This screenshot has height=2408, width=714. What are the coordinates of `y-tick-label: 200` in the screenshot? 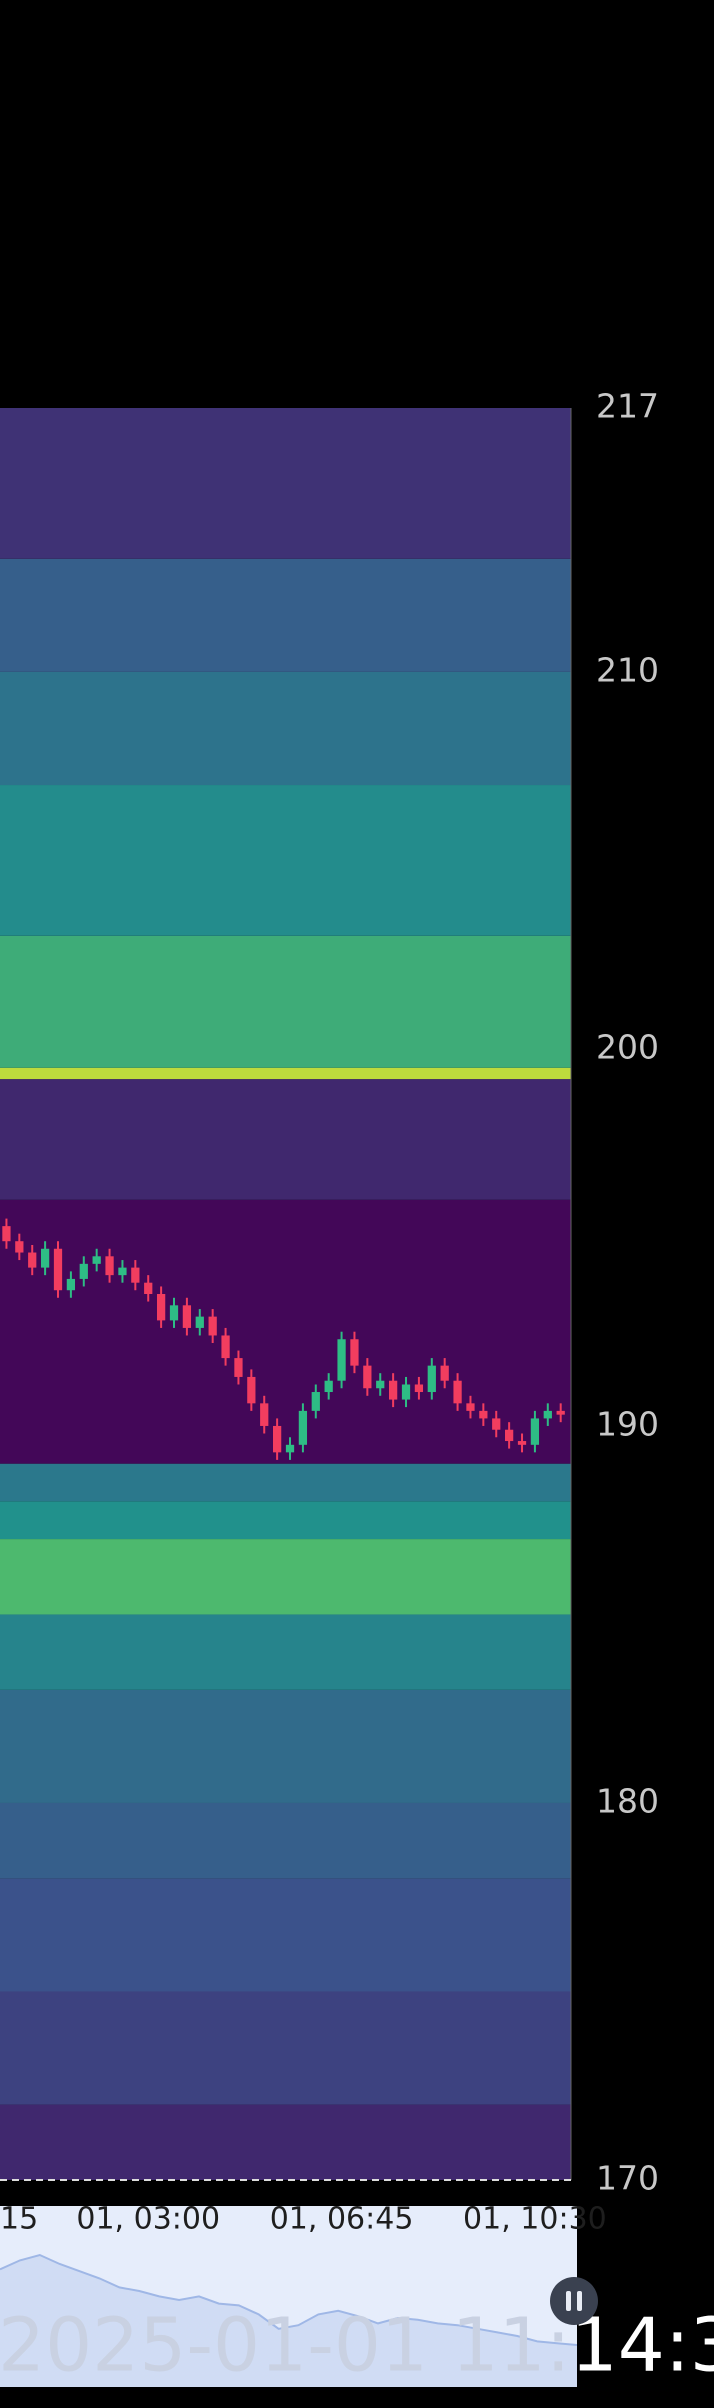 It's located at (627, 1046).